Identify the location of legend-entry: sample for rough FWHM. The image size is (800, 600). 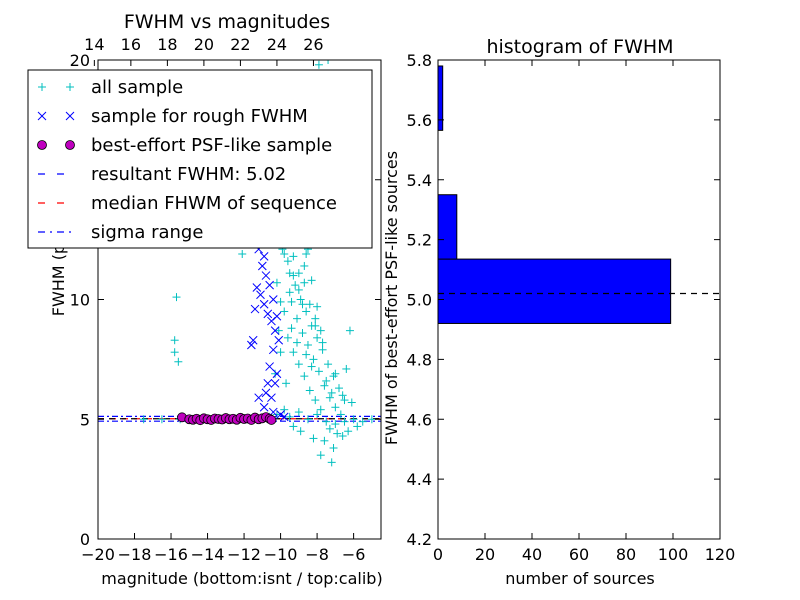
(172, 116).